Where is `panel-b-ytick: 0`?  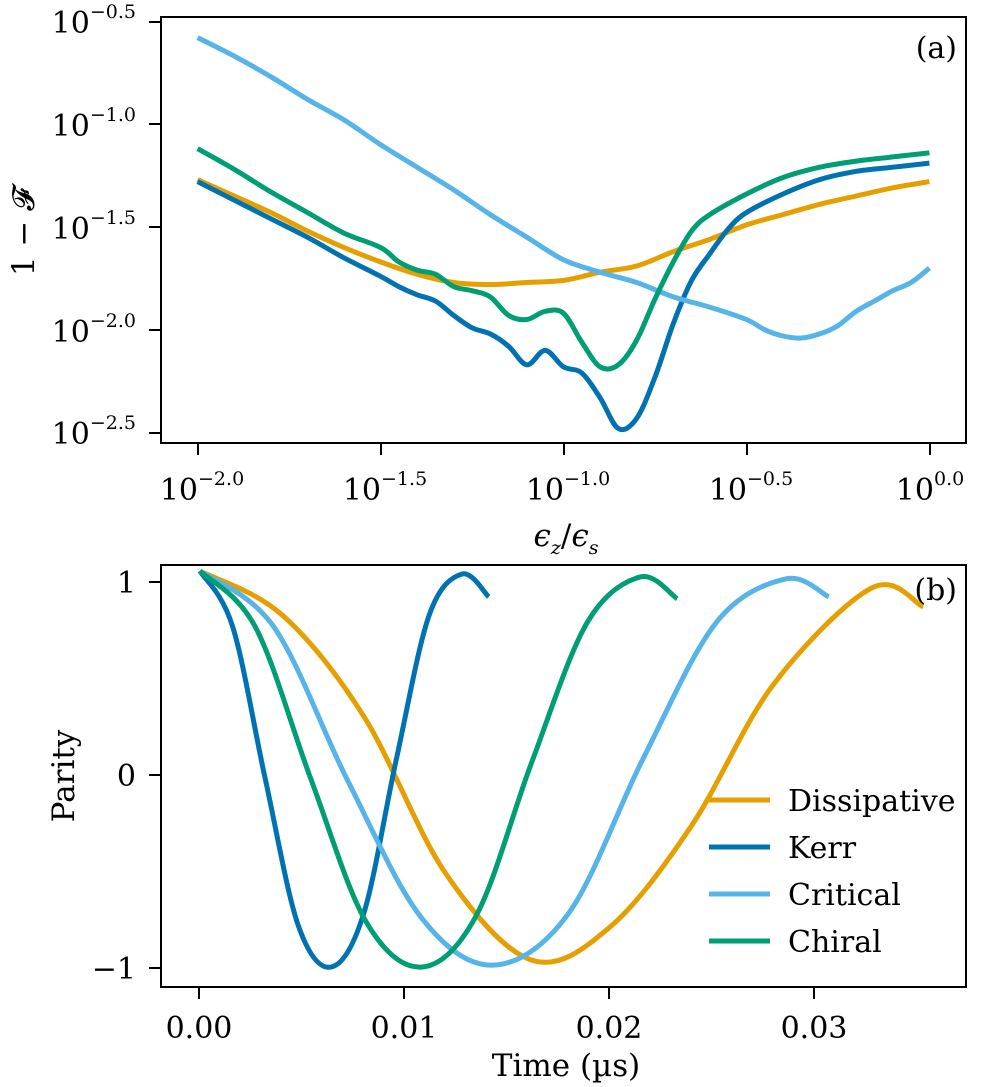
panel-b-ytick: 0 is located at coordinates (139, 776).